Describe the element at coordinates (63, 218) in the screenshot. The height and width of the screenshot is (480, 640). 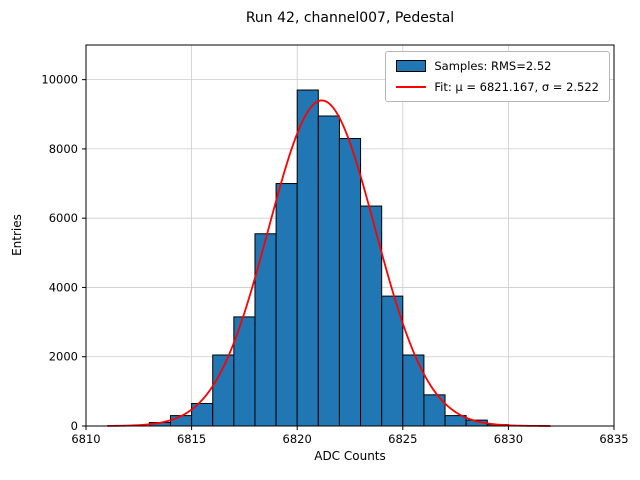
I see `y-tick-label: 6000` at that location.